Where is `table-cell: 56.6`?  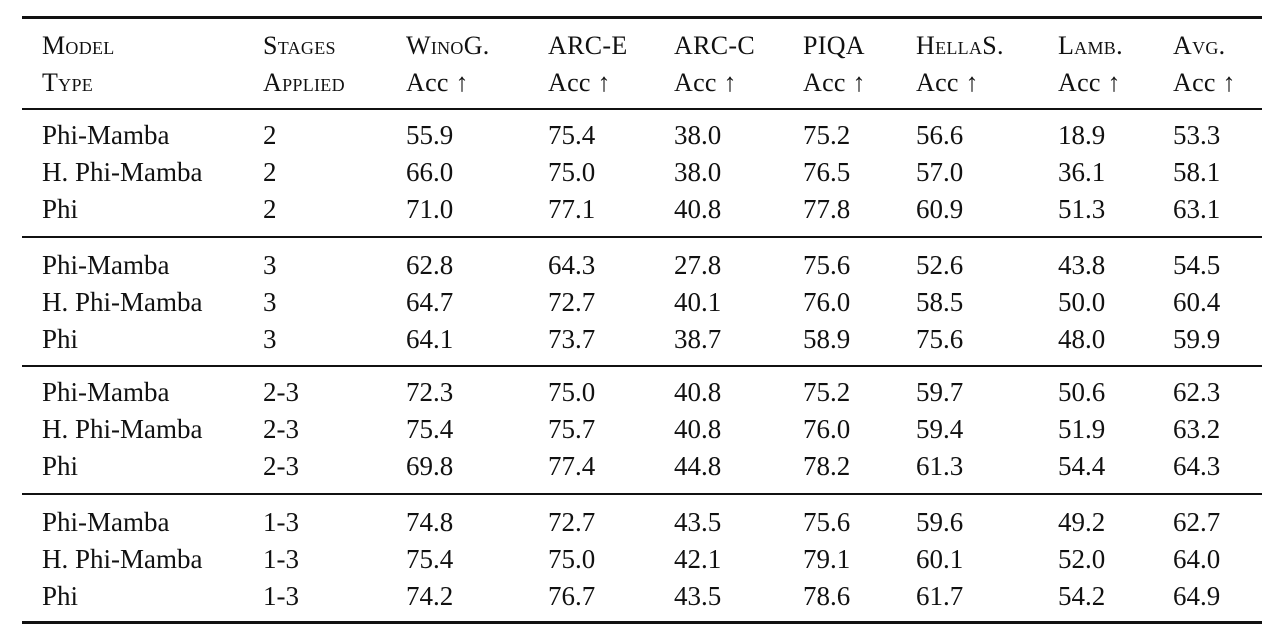
table-cell: 56.6 is located at coordinates (940, 135).